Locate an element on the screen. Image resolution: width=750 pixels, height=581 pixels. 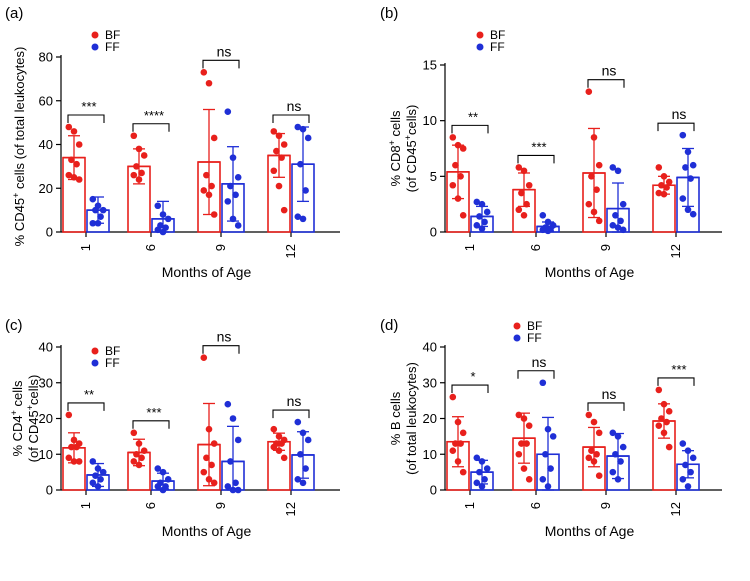
y-tick-label: 5 is located at coordinates (433, 176).